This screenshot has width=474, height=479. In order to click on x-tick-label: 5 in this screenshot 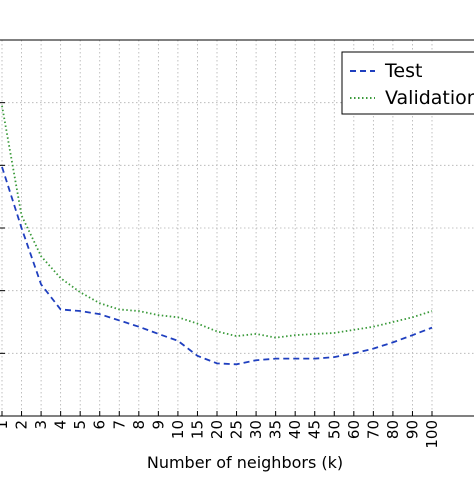, I will do `click(80, 425)`.